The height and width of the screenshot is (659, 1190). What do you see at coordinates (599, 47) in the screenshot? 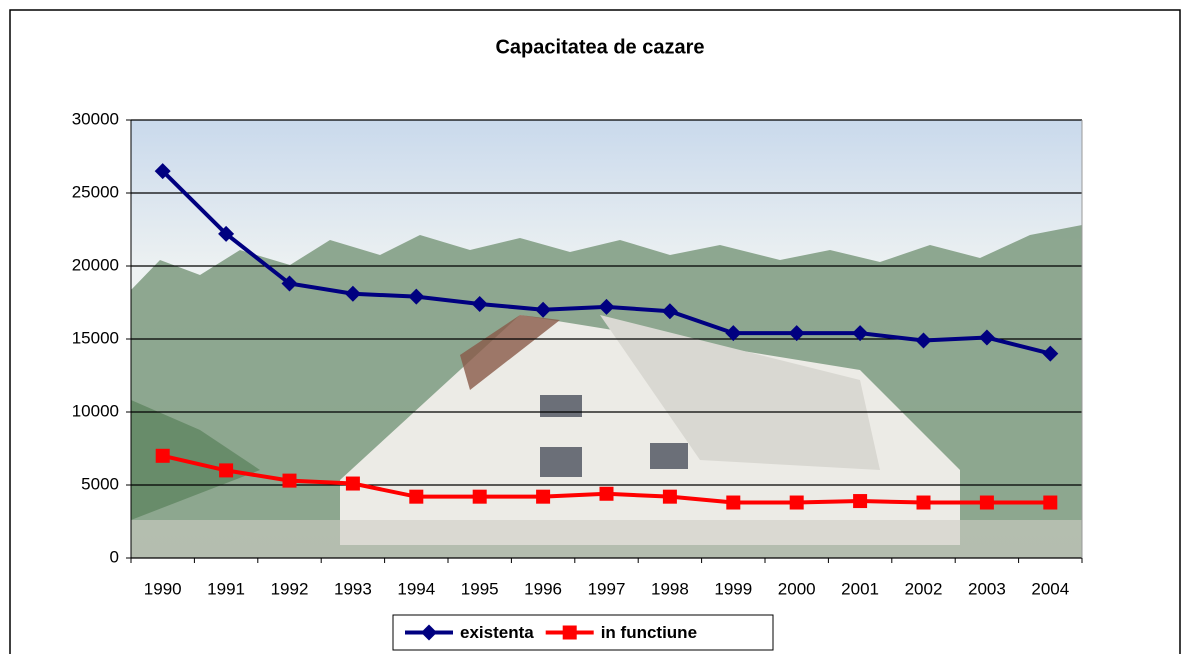
I see `chart-title: Capacitatea de cazare` at bounding box center [599, 47].